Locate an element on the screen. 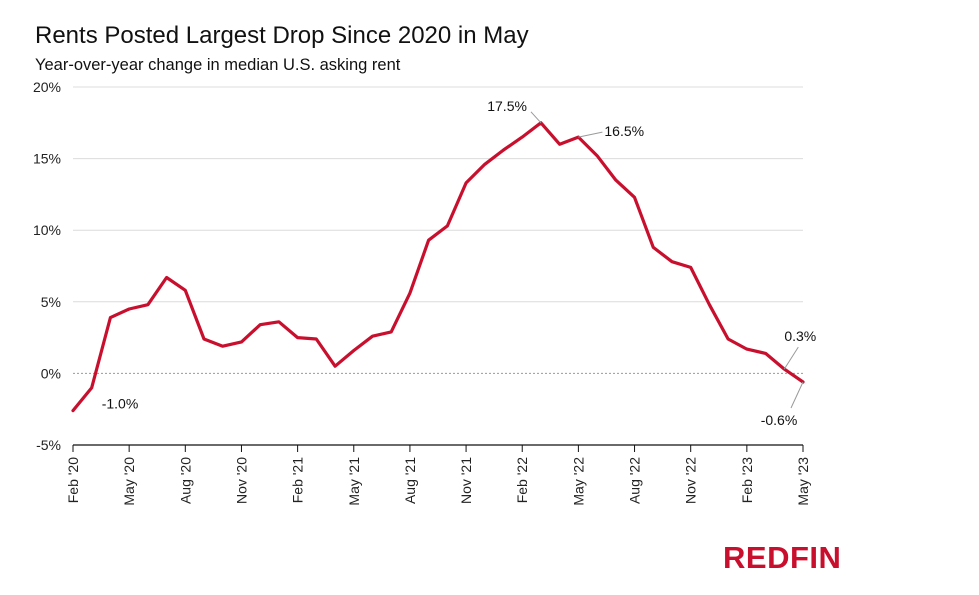 This screenshot has height=595, width=979. y-tick-label: -5% is located at coordinates (48, 445).